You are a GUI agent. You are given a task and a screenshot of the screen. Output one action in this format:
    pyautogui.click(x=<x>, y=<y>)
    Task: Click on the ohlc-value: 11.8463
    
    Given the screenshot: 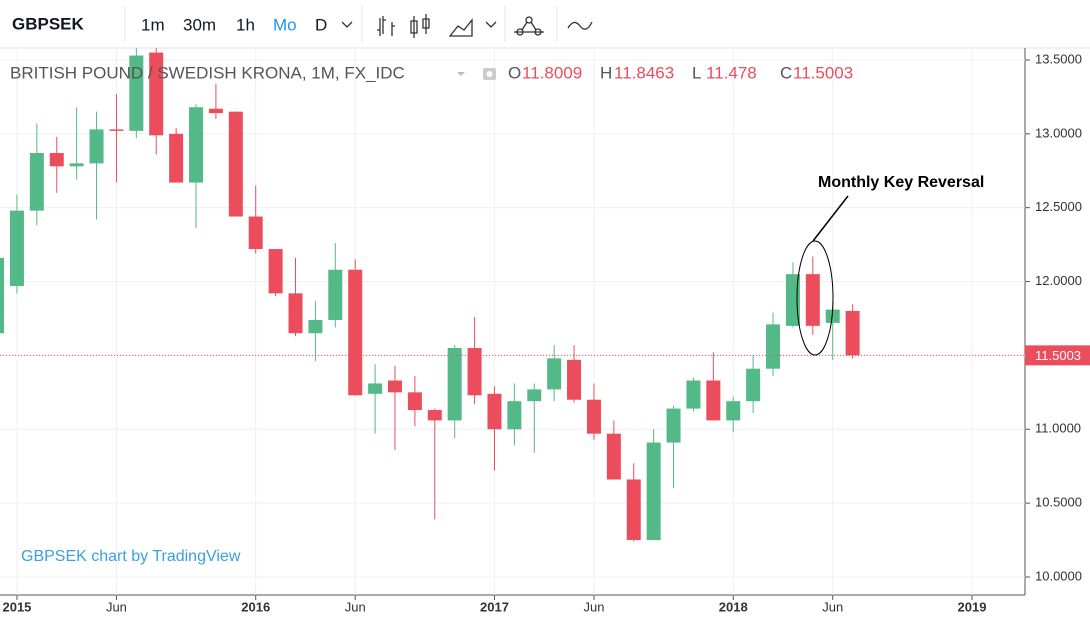 What is the action you would take?
    pyautogui.click(x=644, y=72)
    